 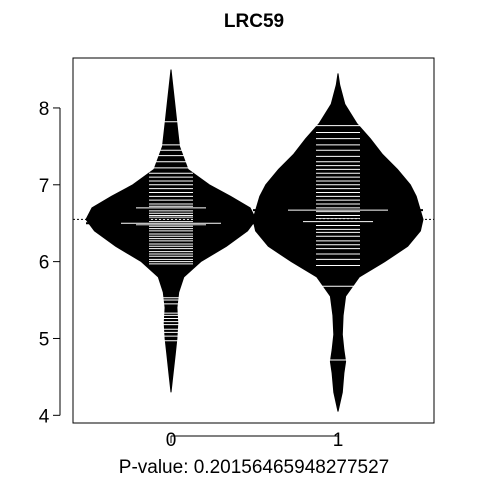 What do you see at coordinates (338, 440) in the screenshot?
I see `x-tick-label: 1` at bounding box center [338, 440].